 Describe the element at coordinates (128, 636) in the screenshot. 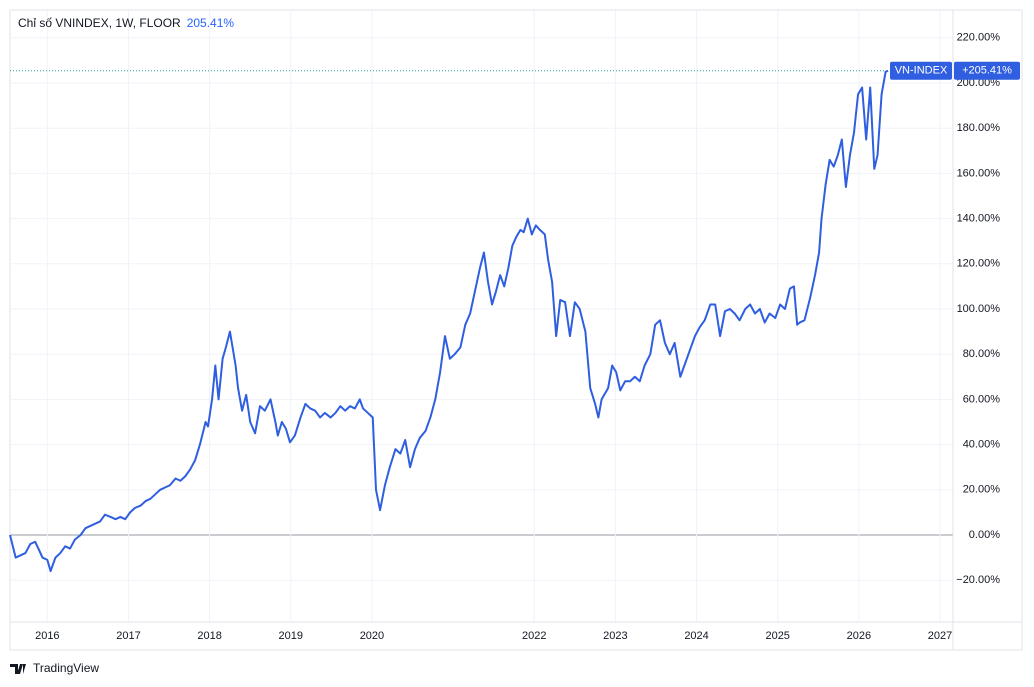

I see `x-tick-label: 2017` at that location.